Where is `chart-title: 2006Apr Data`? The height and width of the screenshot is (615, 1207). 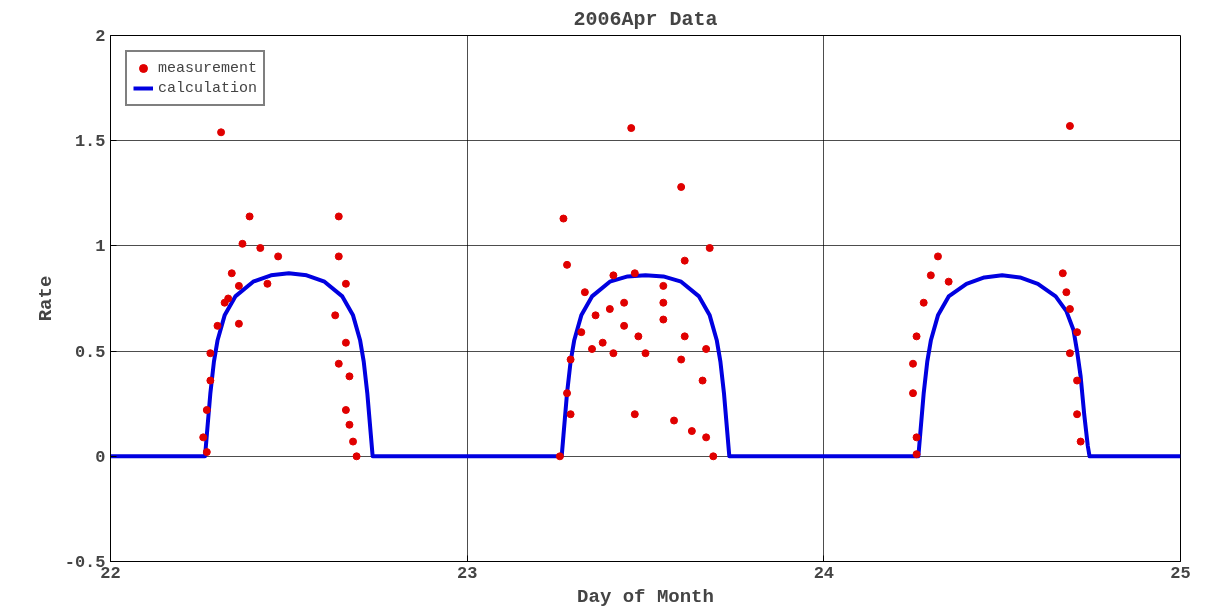
chart-title: 2006Apr Data is located at coordinates (645, 19).